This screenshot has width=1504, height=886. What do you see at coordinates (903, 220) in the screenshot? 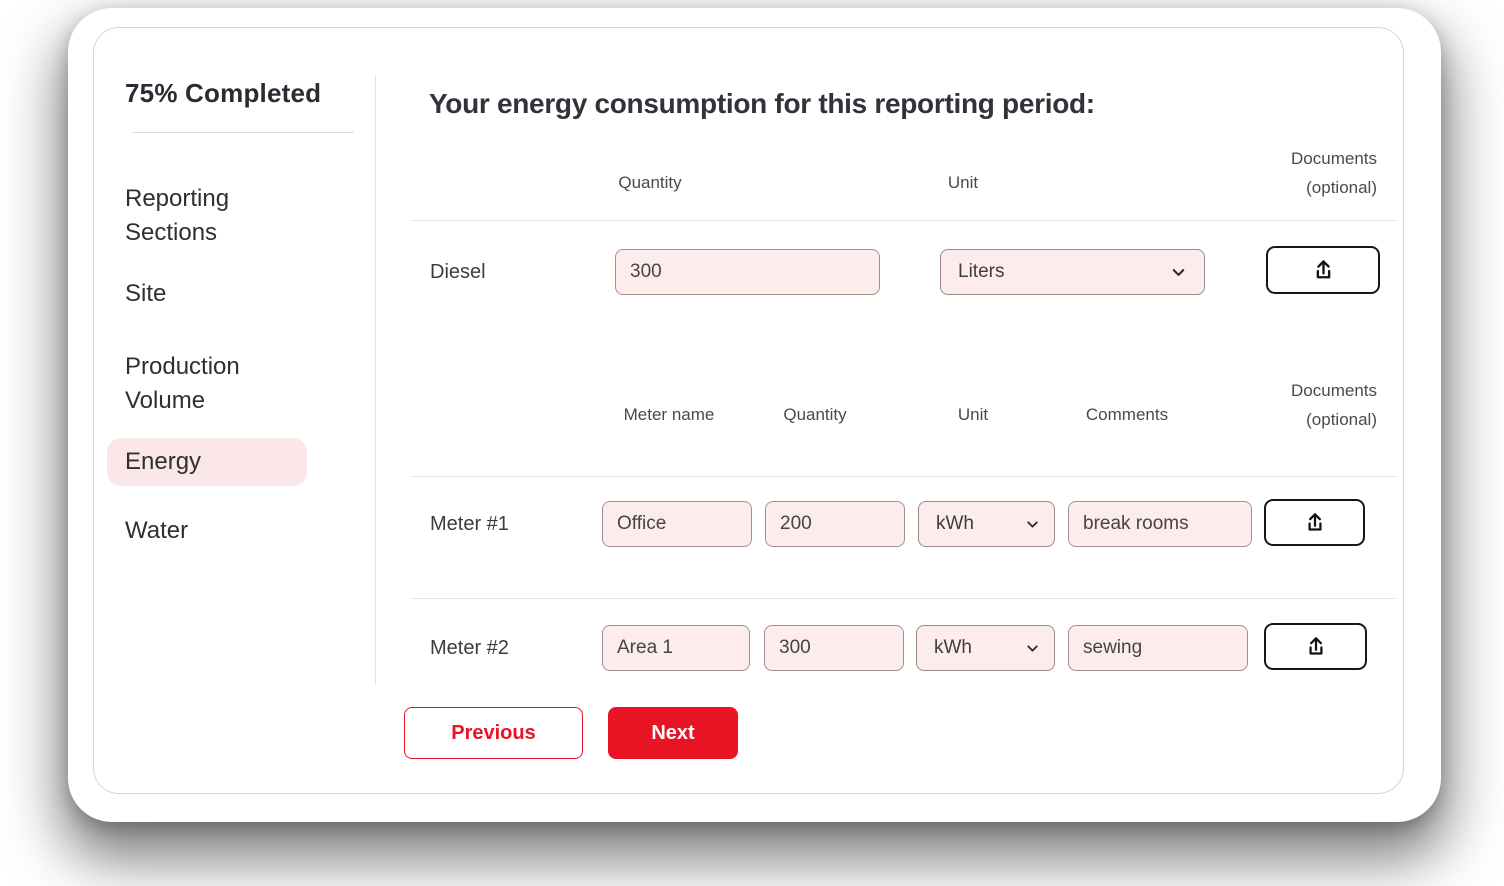
I see `fuel-table-divider` at bounding box center [903, 220].